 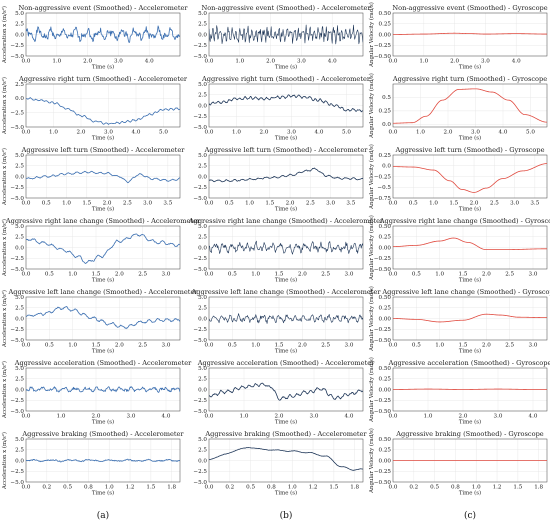 I want to click on column-label: (b), so click(x=286, y=515).